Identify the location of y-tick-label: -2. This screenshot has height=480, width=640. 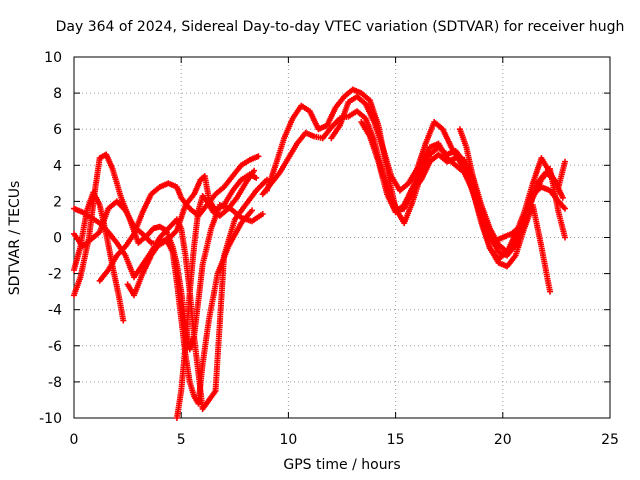
(55, 275).